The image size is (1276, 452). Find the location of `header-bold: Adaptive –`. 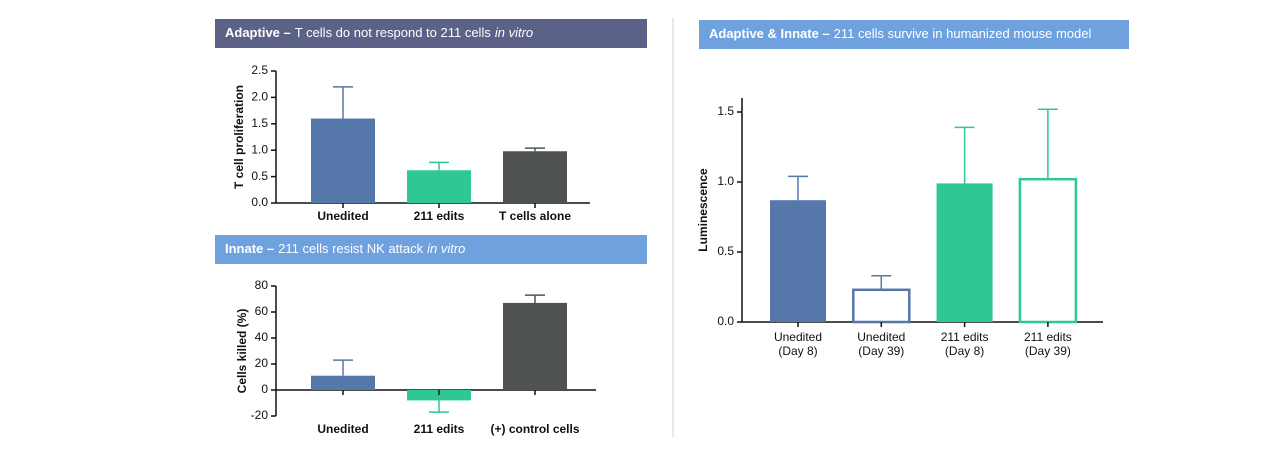

header-bold: Adaptive – is located at coordinates (258, 32).